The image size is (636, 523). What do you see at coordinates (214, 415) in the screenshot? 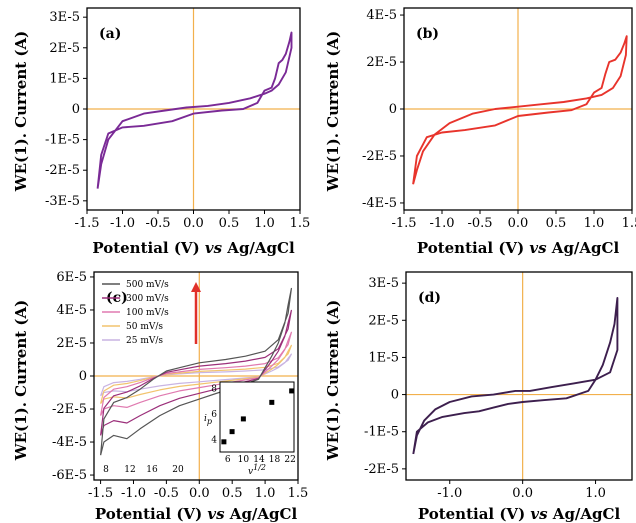
I see `inset-y-tick: 6` at bounding box center [214, 415].